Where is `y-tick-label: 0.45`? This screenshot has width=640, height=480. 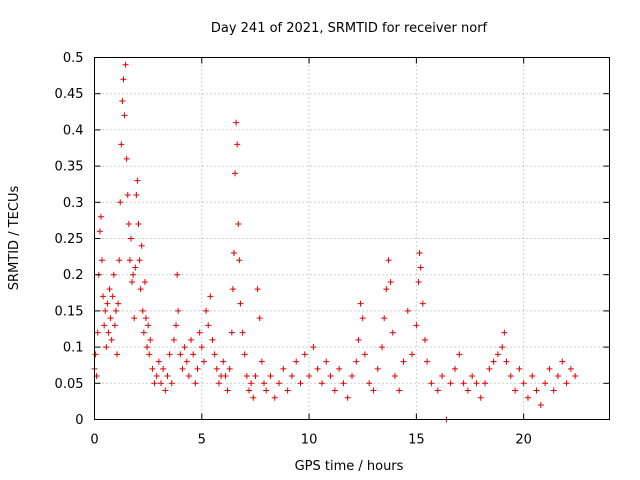
y-tick-label: 0.45 is located at coordinates (69, 94).